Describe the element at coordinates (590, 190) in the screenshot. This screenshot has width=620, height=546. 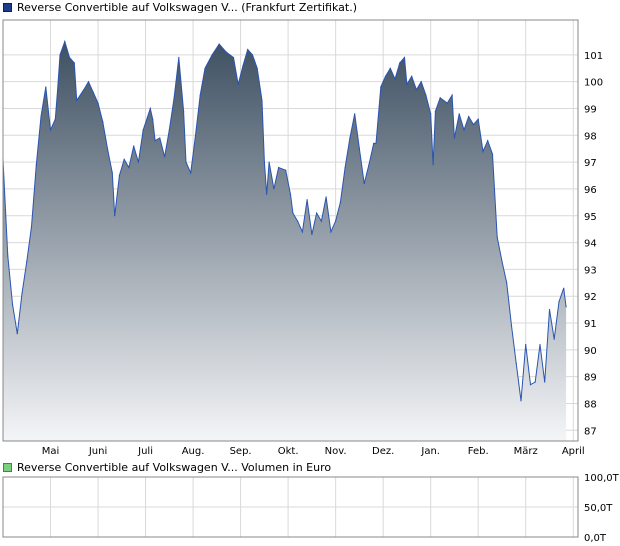
I see `price-y-tick-label: 96` at that location.